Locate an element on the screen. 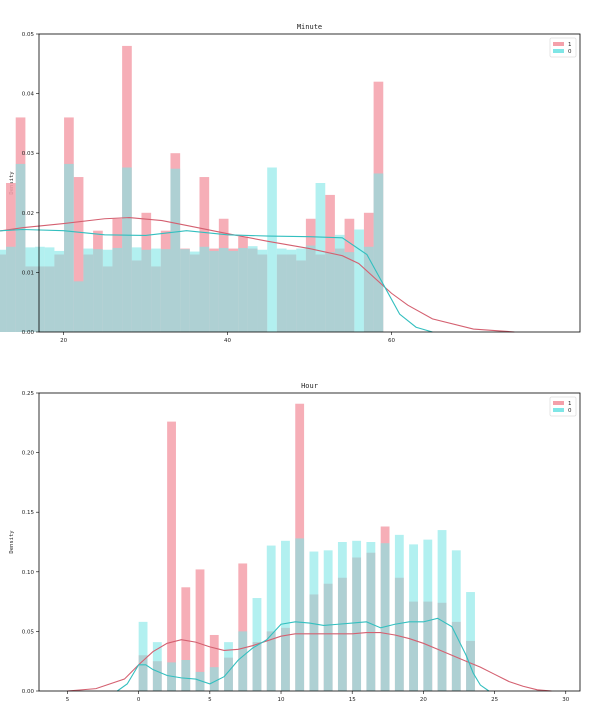 This screenshot has height=714, width=599. chart-title: Minute is located at coordinates (309, 27).